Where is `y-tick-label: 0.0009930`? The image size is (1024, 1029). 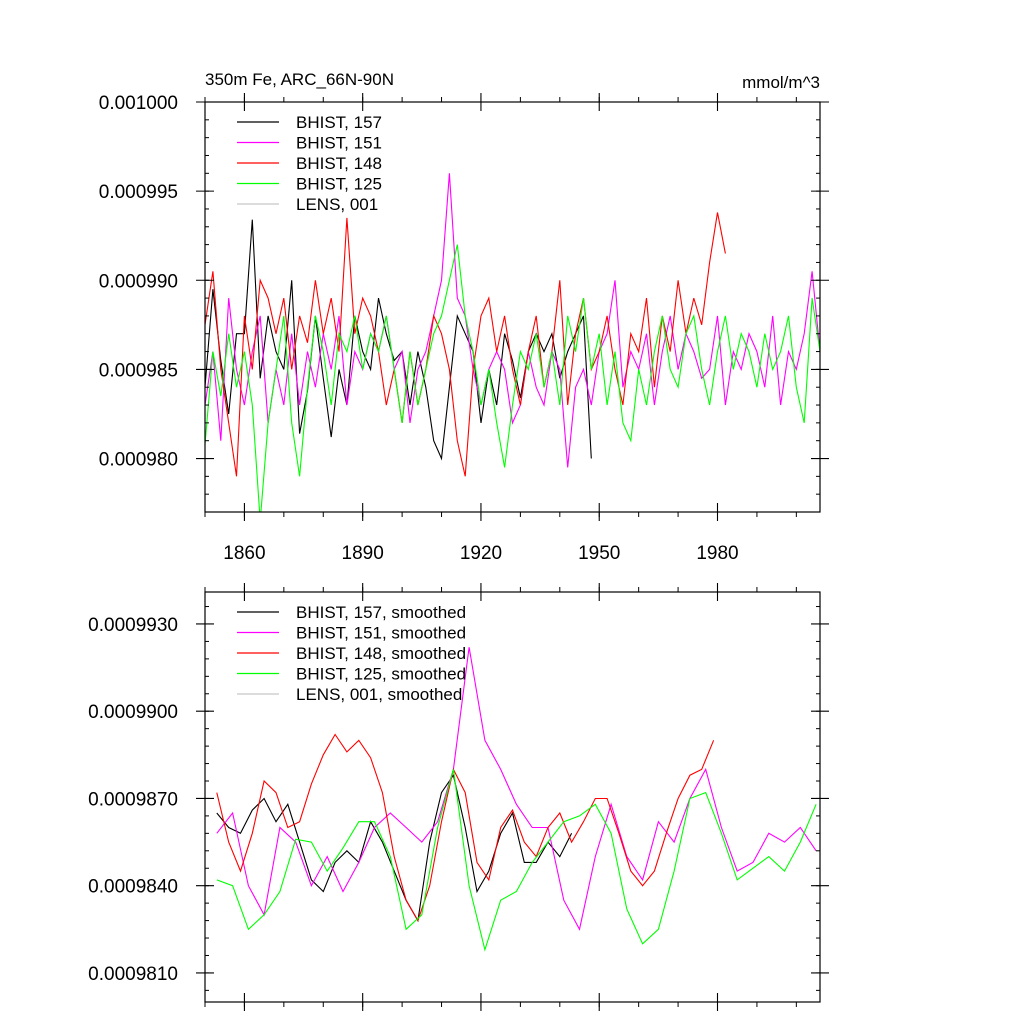
y-tick-label: 0.0009930 is located at coordinates (133, 625).